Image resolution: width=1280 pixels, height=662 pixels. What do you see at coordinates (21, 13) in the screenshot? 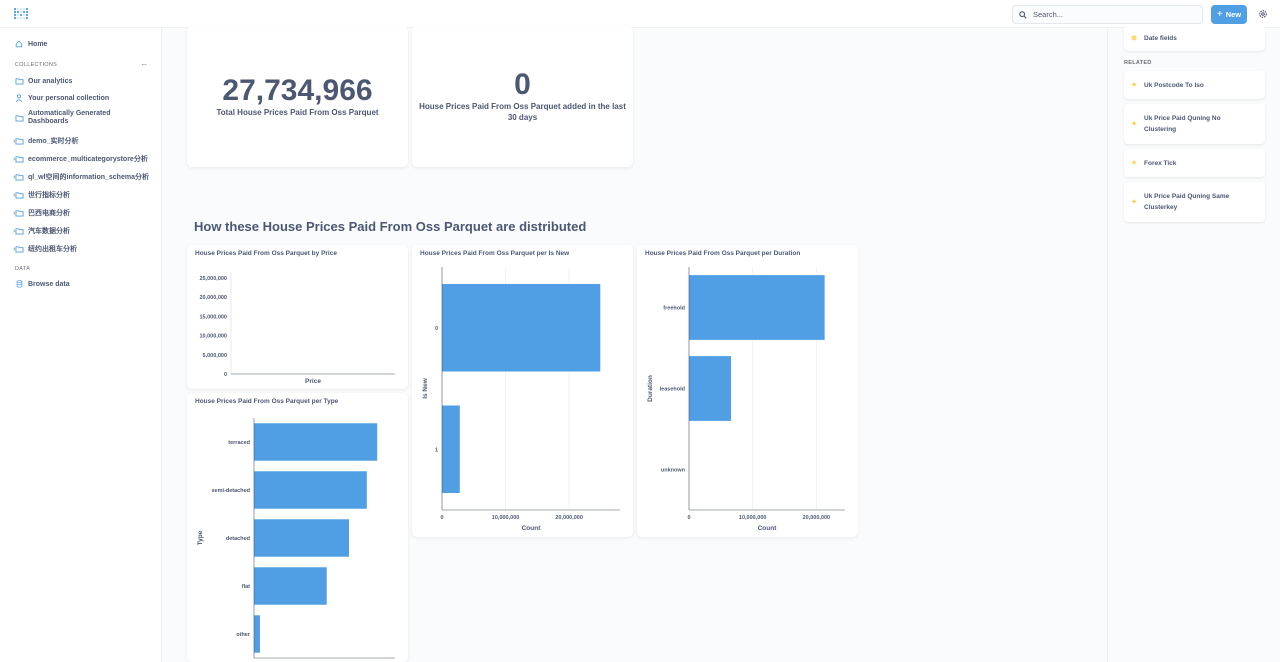
I see `metabase-logo-icon` at bounding box center [21, 13].